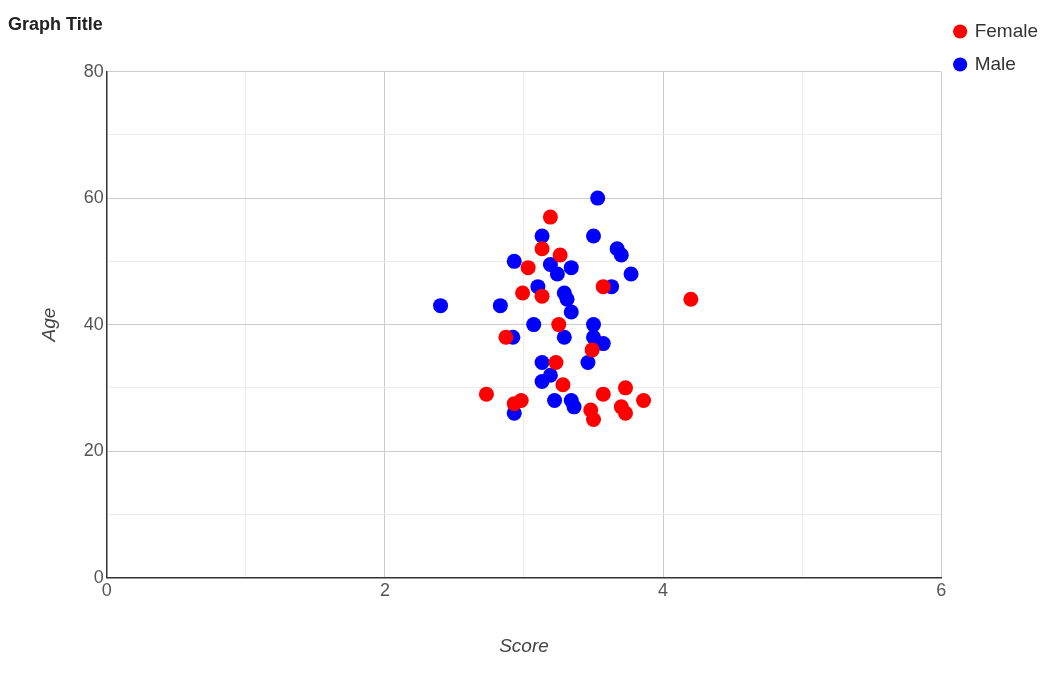 This screenshot has height=683, width=1057. I want to click on x-tick-label: 4, so click(663, 590).